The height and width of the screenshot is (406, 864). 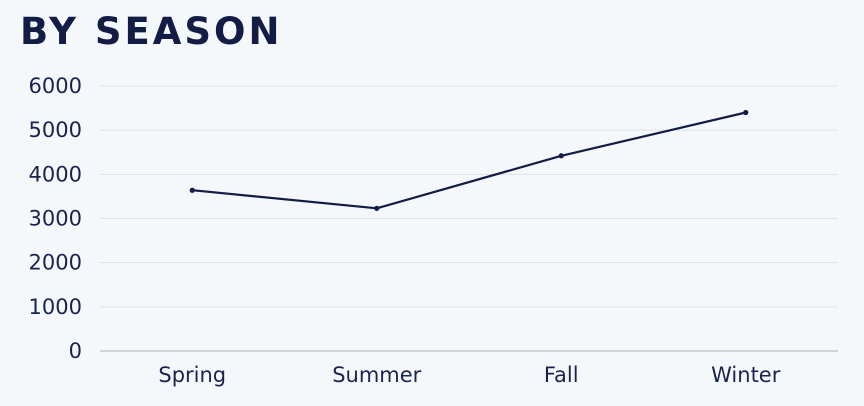 I want to click on x-axis-tick-labels: Spring Summer Fall Winter, so click(x=469, y=375).